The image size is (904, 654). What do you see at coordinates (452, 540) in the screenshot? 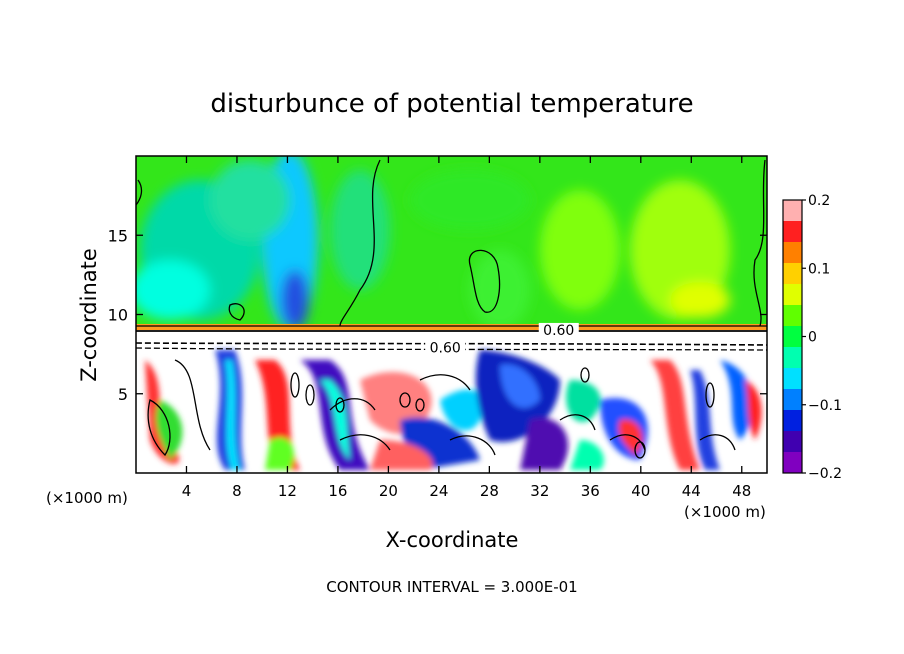
I see `x-axis-label: X-coordinate` at bounding box center [452, 540].